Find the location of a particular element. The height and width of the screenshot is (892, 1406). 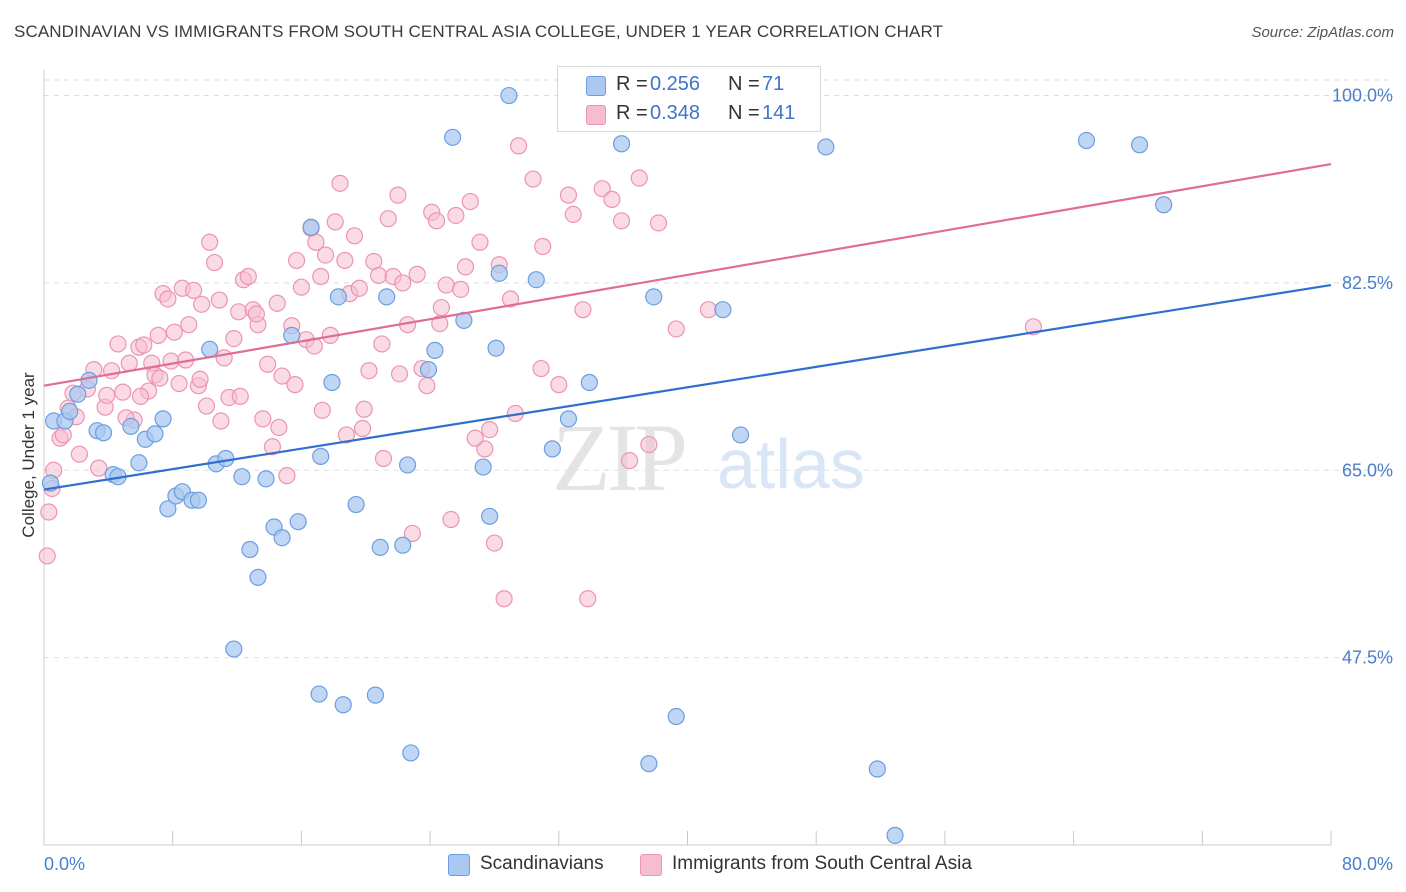

chart-source: Source: ZipAtlas.com is located at coordinates (1322, 32).